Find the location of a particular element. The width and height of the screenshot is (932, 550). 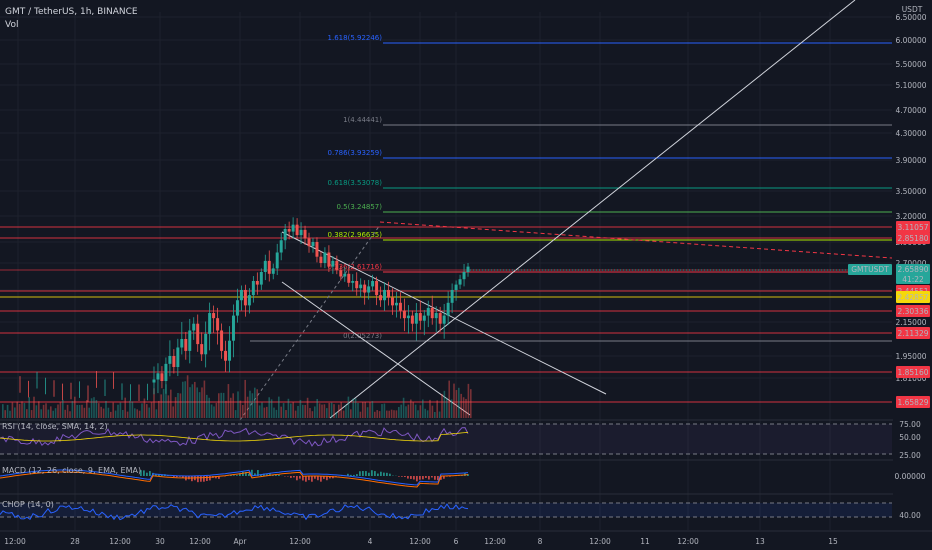

level-label: 3.11057 is located at coordinates (912, 227).